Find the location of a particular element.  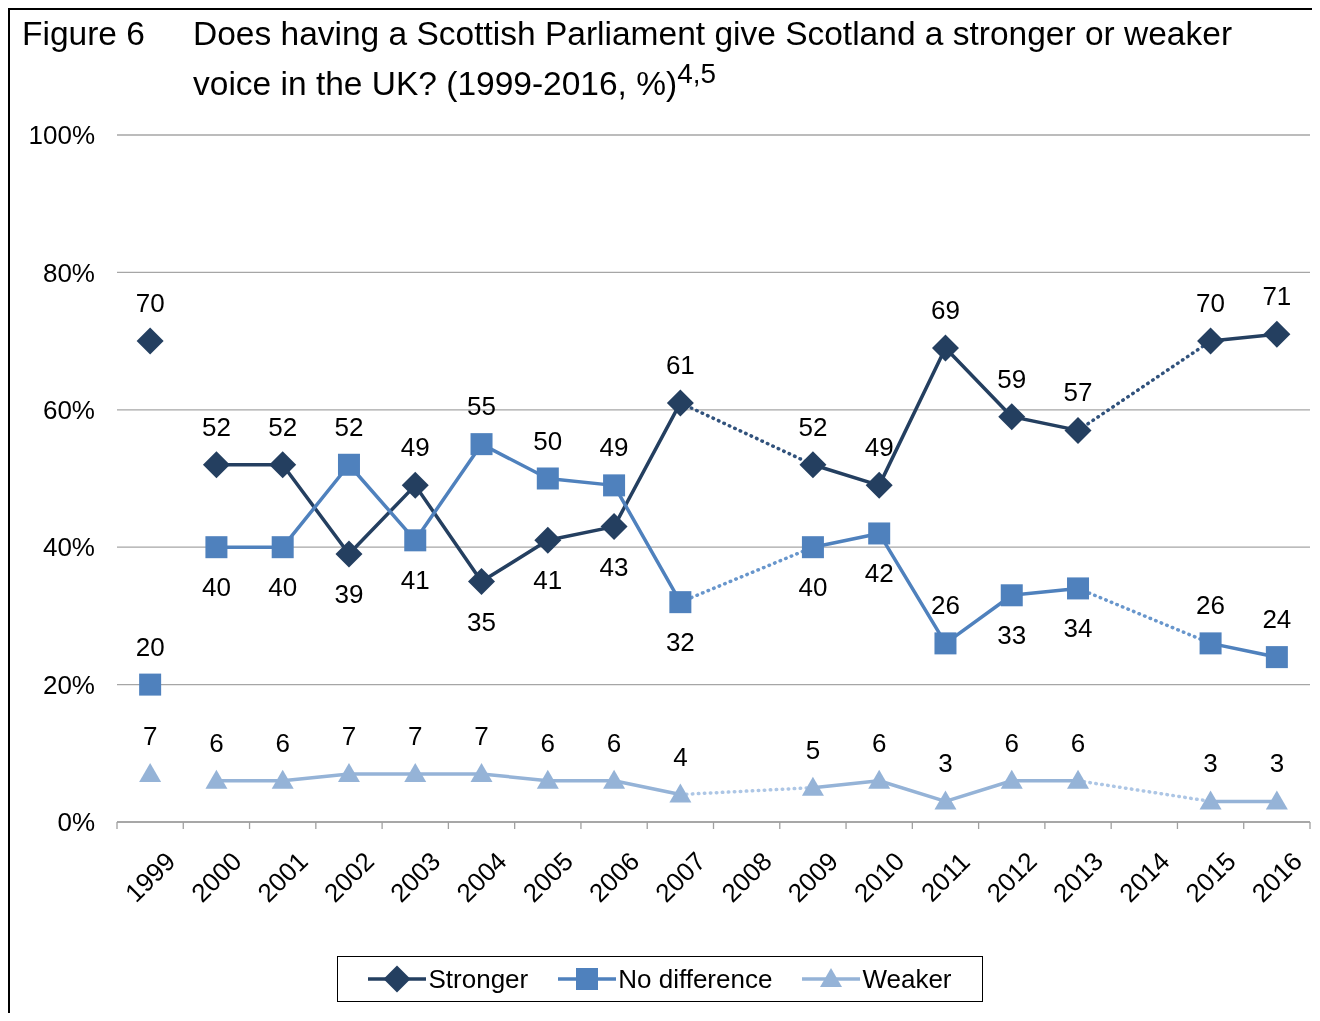

y-tick-label: 60% is located at coordinates (68, 410).